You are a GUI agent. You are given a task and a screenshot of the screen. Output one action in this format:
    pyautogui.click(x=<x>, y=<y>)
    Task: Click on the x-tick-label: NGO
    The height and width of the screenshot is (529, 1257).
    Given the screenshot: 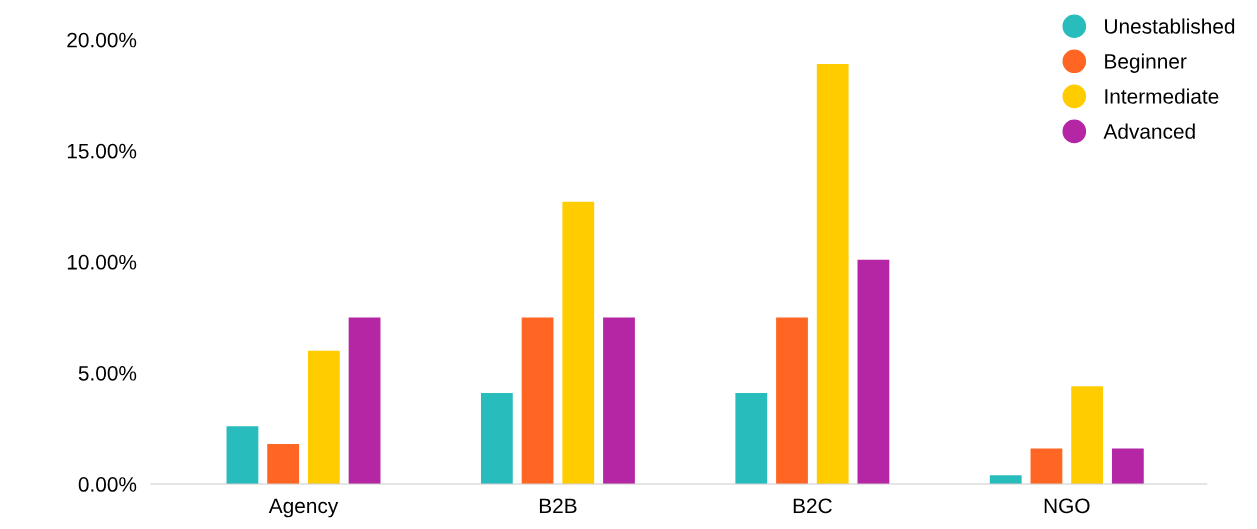 What is the action you would take?
    pyautogui.click(x=1067, y=506)
    